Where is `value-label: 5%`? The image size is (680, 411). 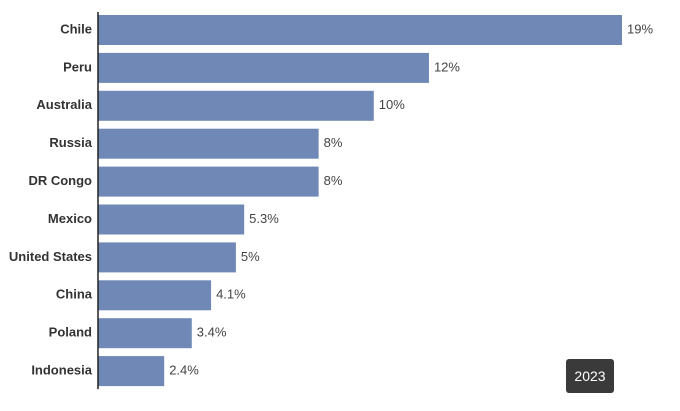 value-label: 5% is located at coordinates (250, 256).